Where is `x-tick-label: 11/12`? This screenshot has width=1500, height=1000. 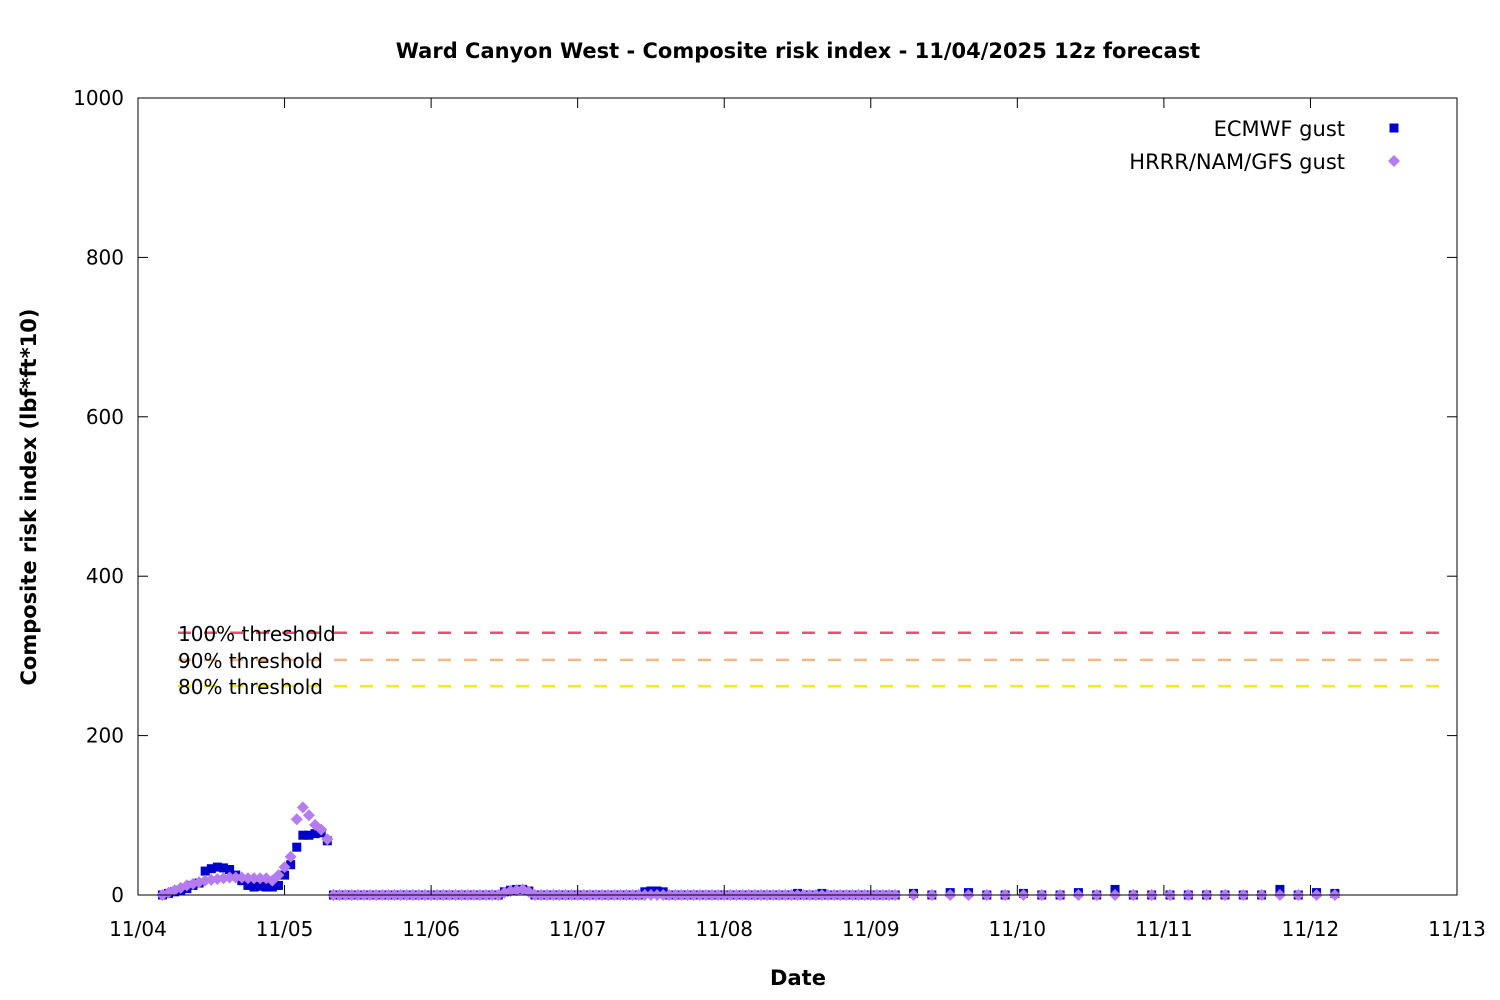
x-tick-label: 11/12 is located at coordinates (1311, 929).